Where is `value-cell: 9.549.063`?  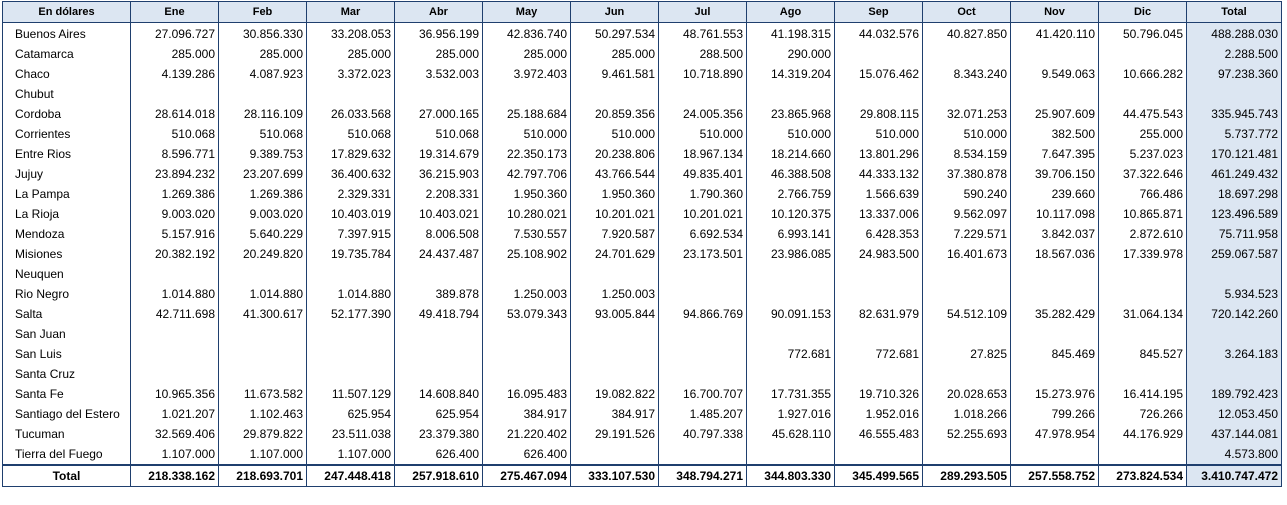
value-cell: 9.549.063 is located at coordinates (1054, 74).